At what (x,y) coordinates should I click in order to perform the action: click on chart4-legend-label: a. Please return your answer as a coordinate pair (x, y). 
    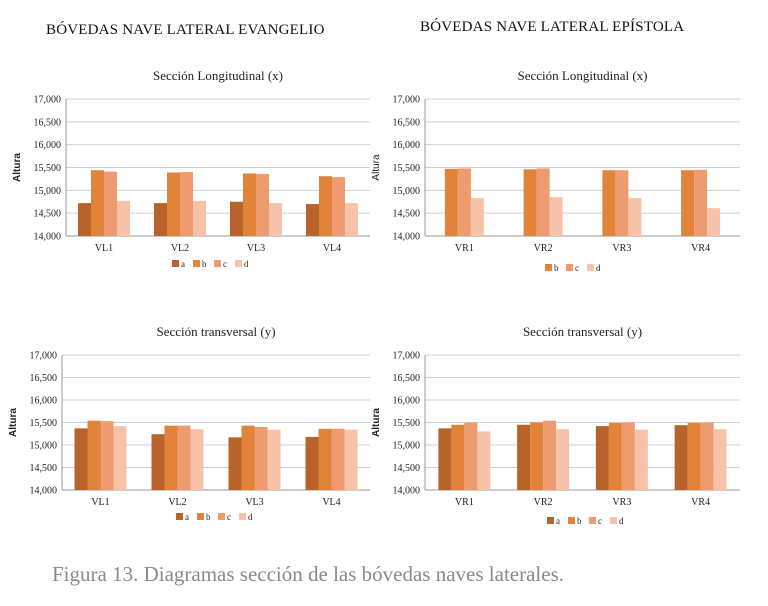
    Looking at the image, I should click on (558, 521).